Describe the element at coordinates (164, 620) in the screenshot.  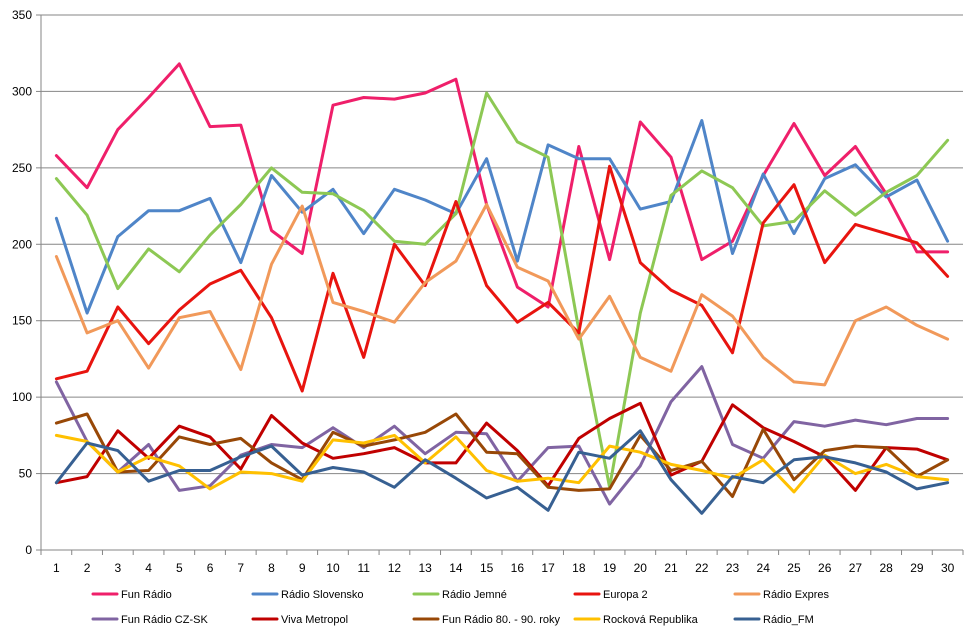
I see `legend-label: Fun Rádio CZ-SK` at that location.